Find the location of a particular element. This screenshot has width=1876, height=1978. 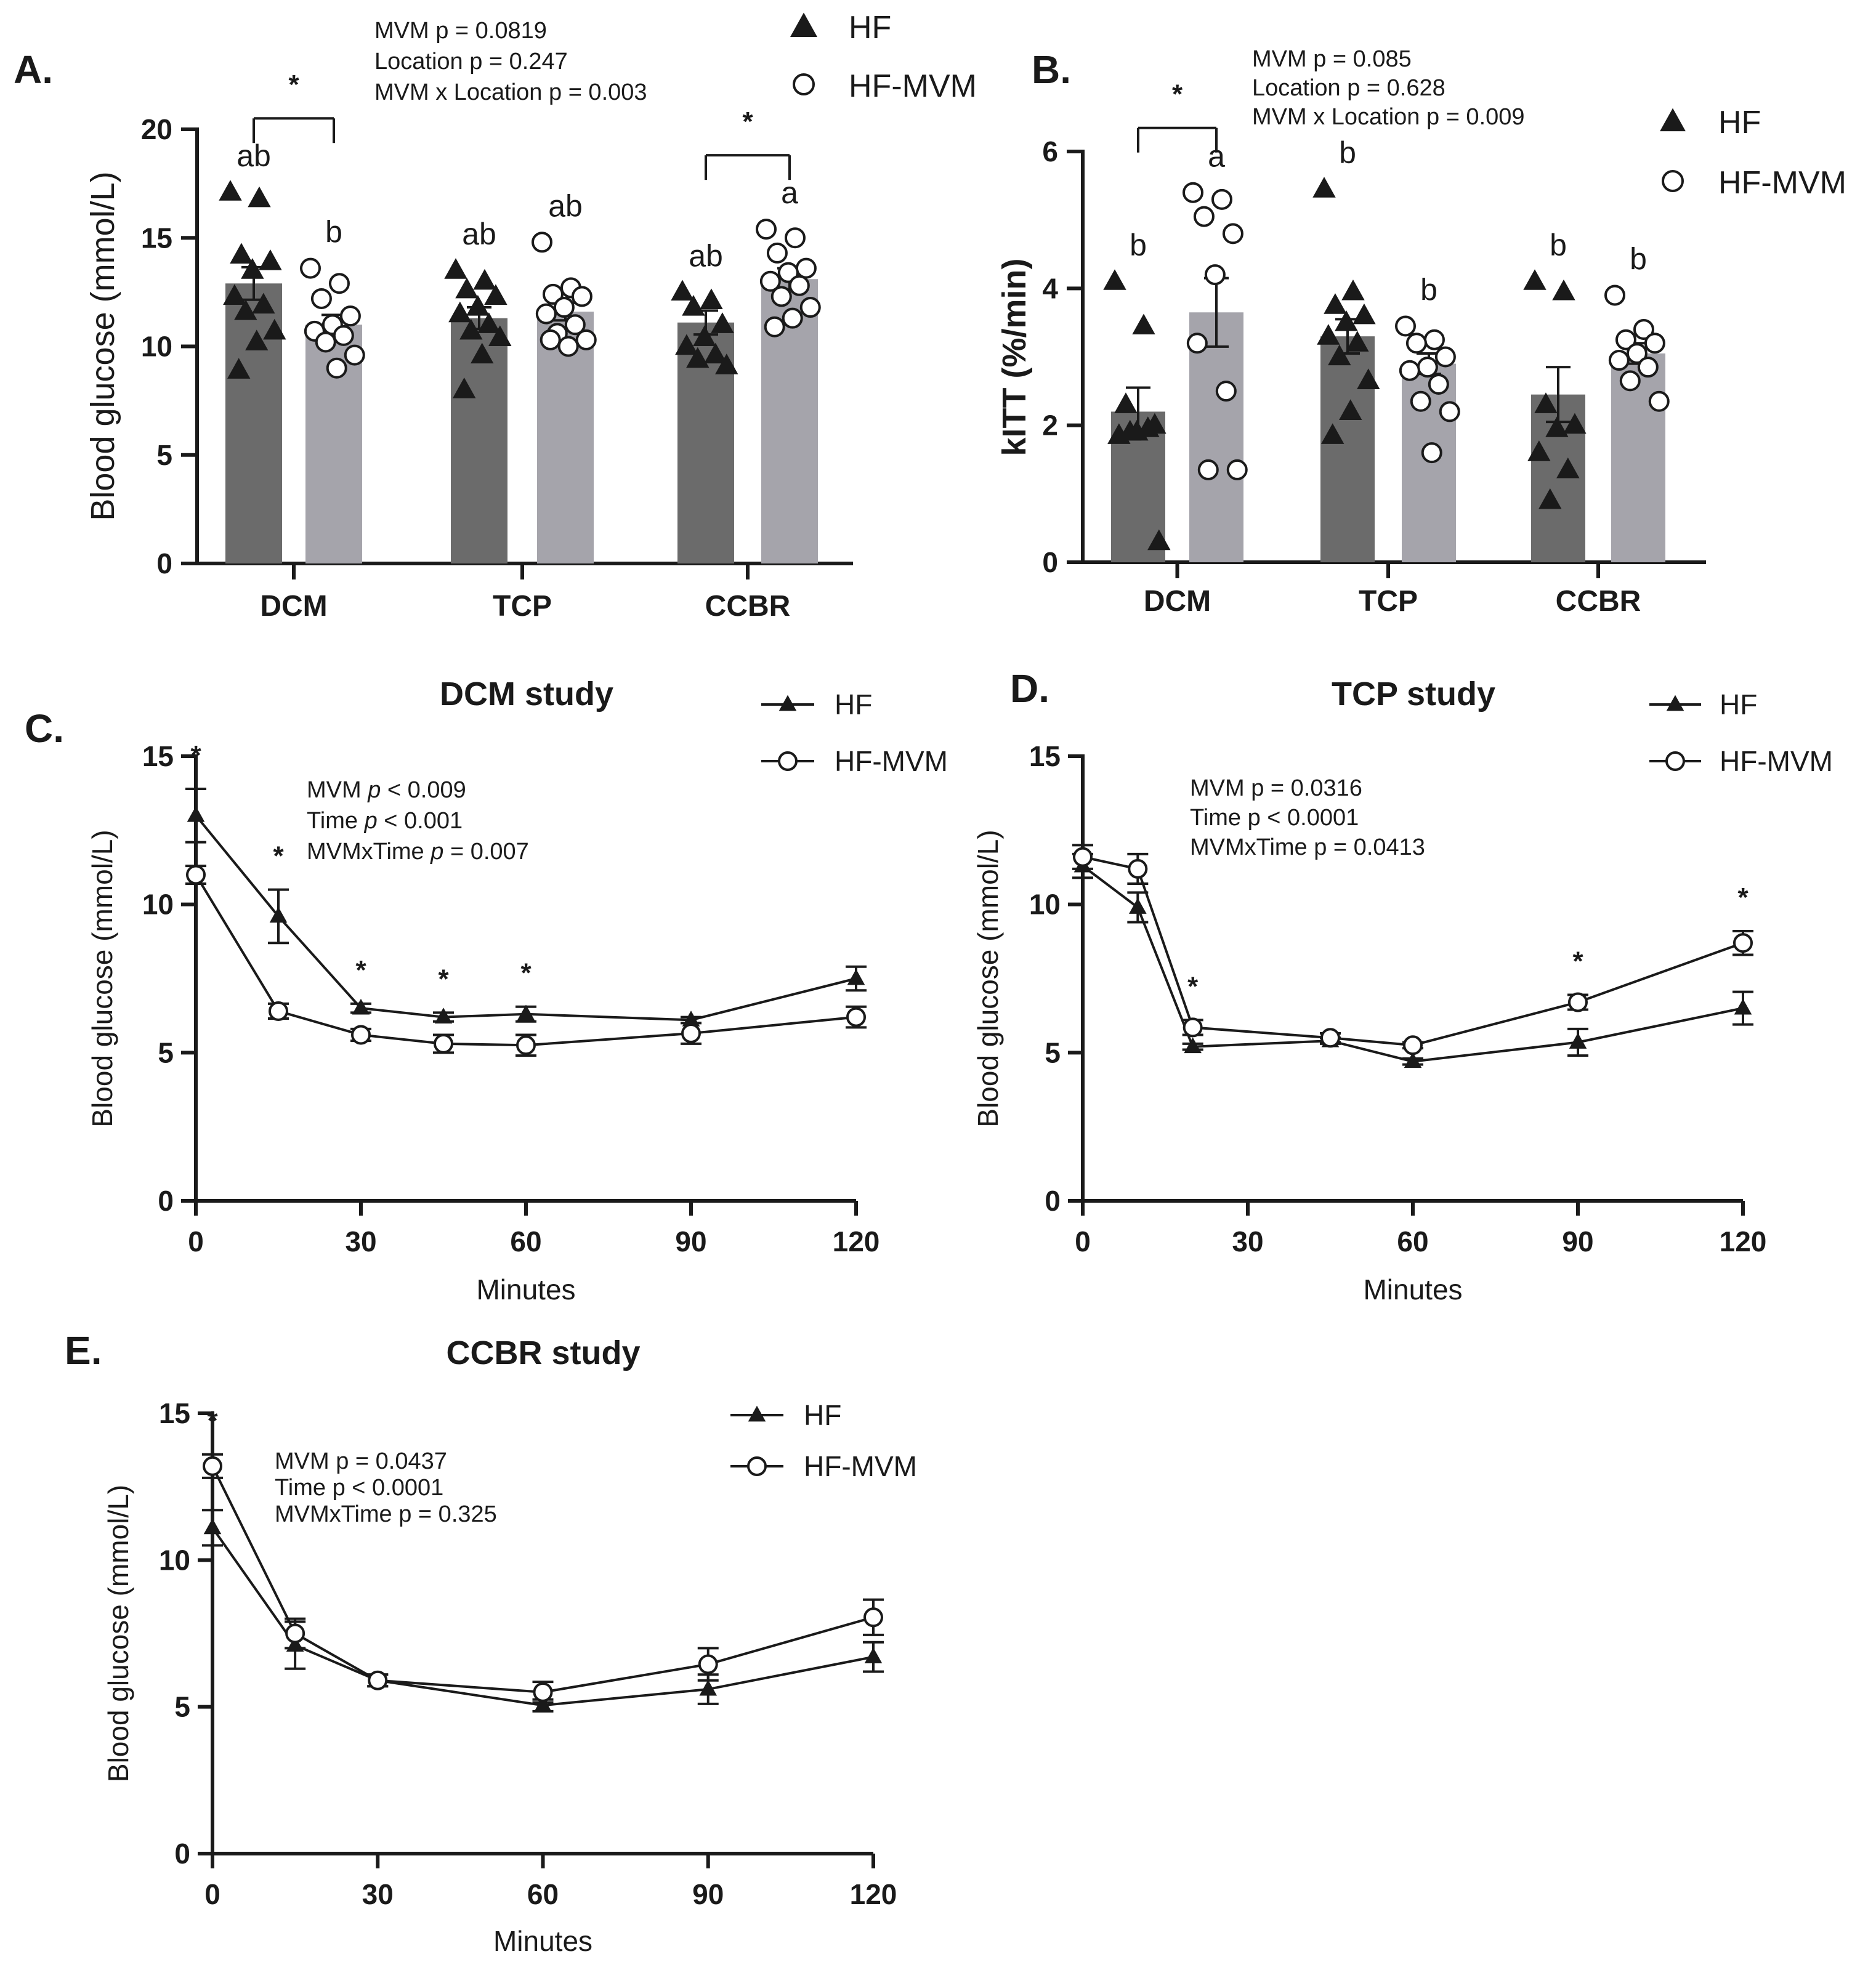

chart-a-ytick-label: 15 is located at coordinates (156, 238).